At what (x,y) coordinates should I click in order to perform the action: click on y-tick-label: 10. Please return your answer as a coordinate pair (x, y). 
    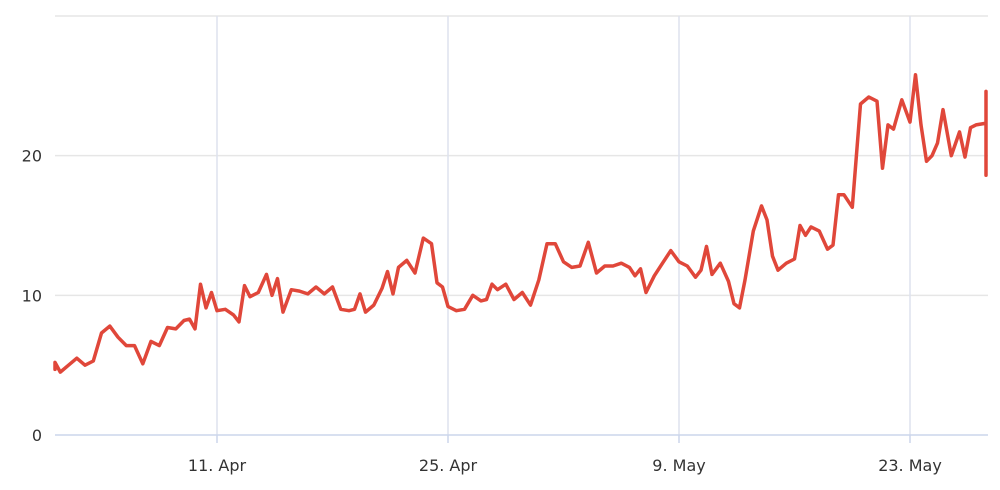
    Looking at the image, I should click on (32, 295).